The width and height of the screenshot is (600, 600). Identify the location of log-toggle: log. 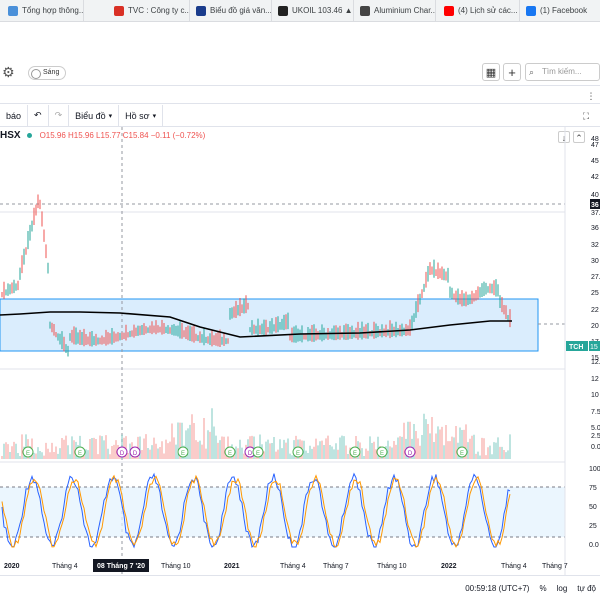
(562, 588).